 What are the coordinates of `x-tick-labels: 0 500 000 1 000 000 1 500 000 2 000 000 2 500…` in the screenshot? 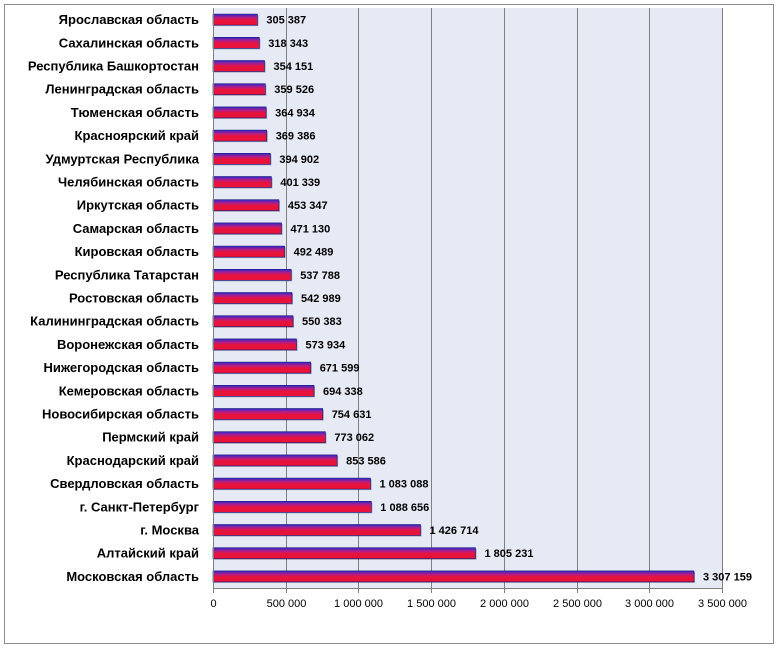 It's located at (478, 604).